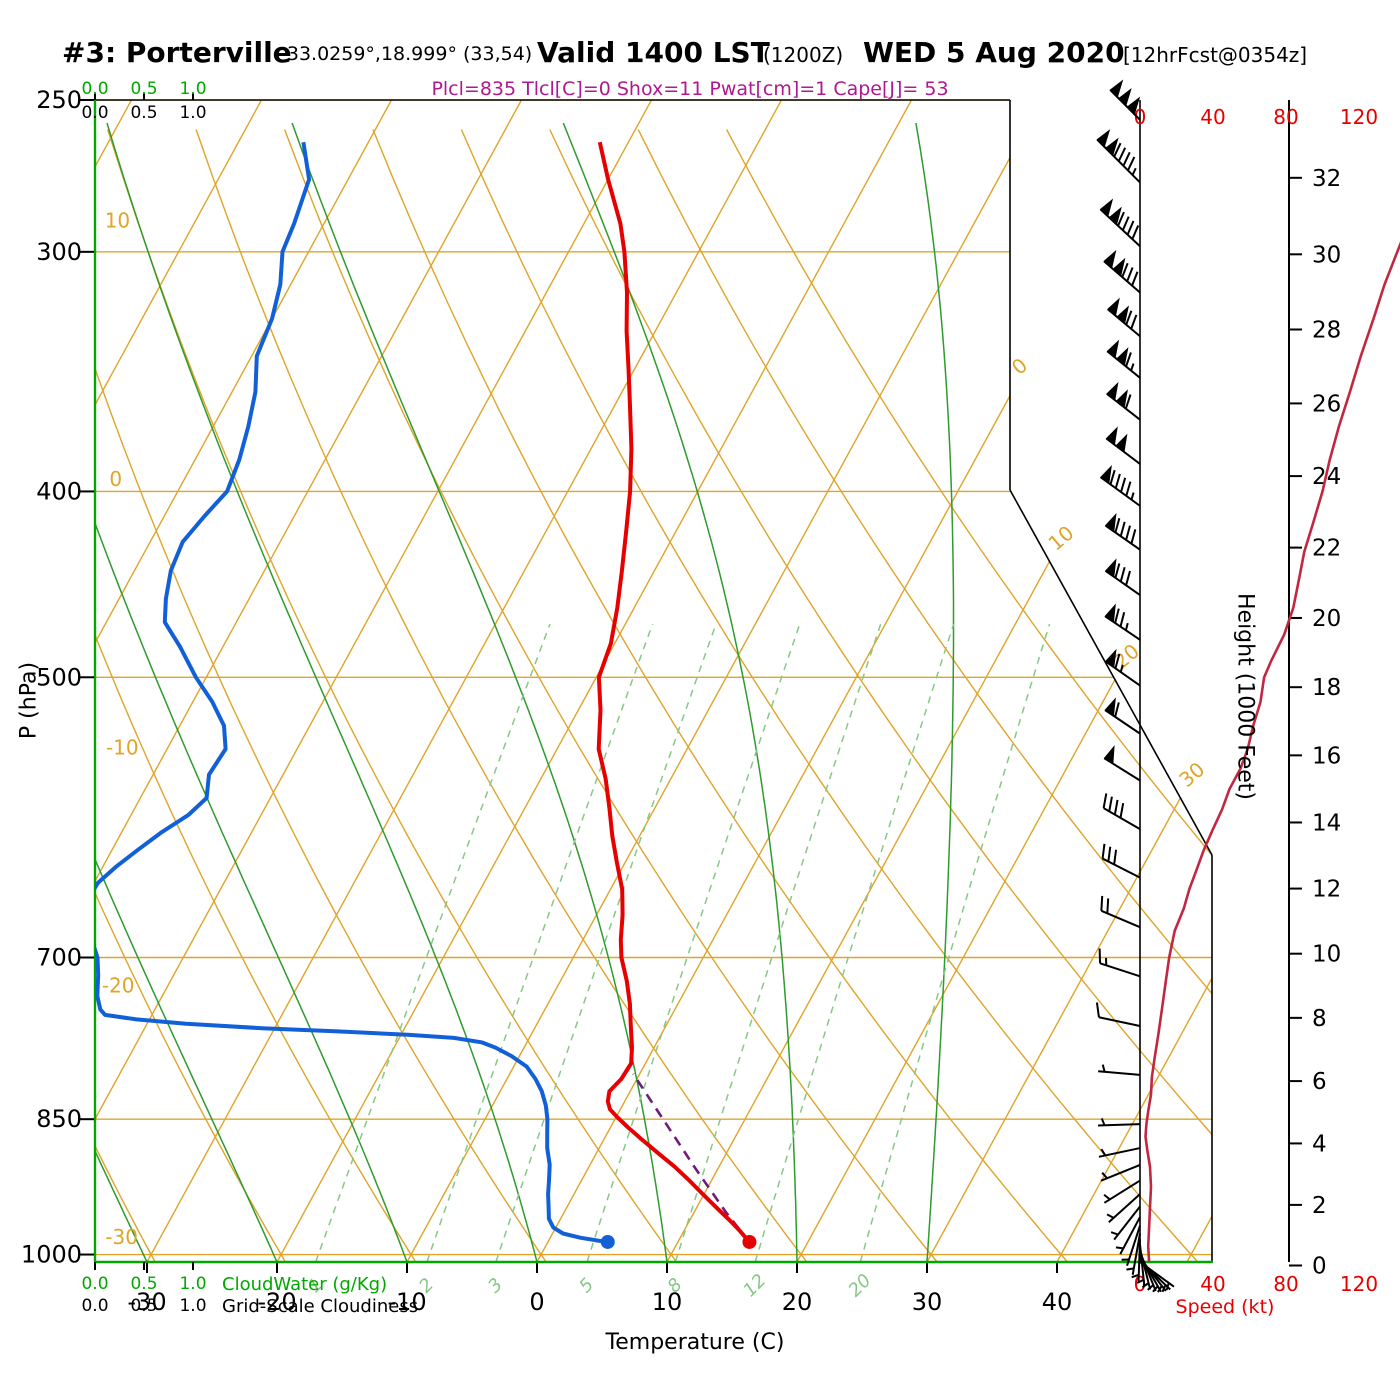 This screenshot has width=1400, height=1400. I want to click on speed-axis-title: Speed (kt), so click(1225, 1307).